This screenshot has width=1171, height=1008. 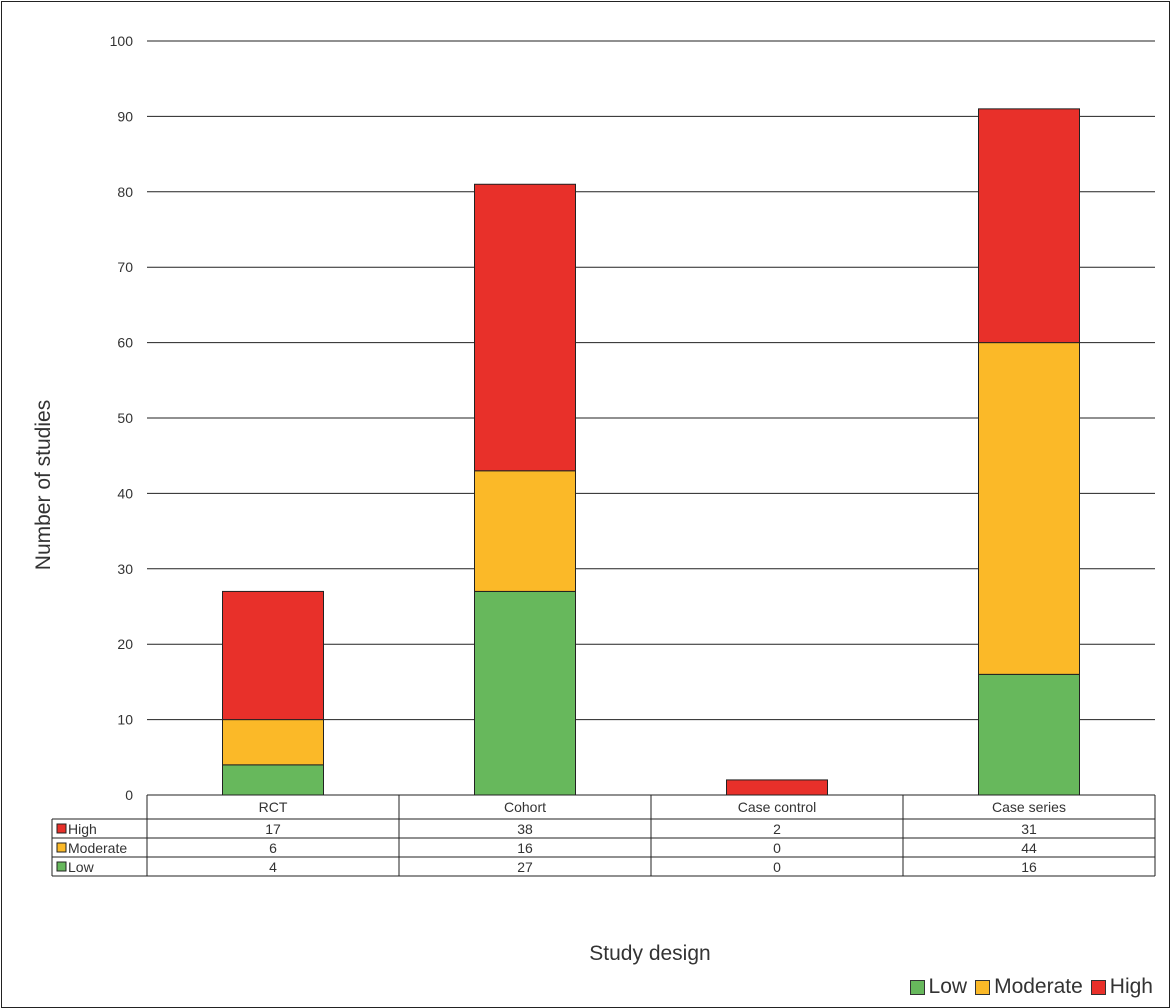 What do you see at coordinates (1098, 987) in the screenshot?
I see `legend-swatch-high` at bounding box center [1098, 987].